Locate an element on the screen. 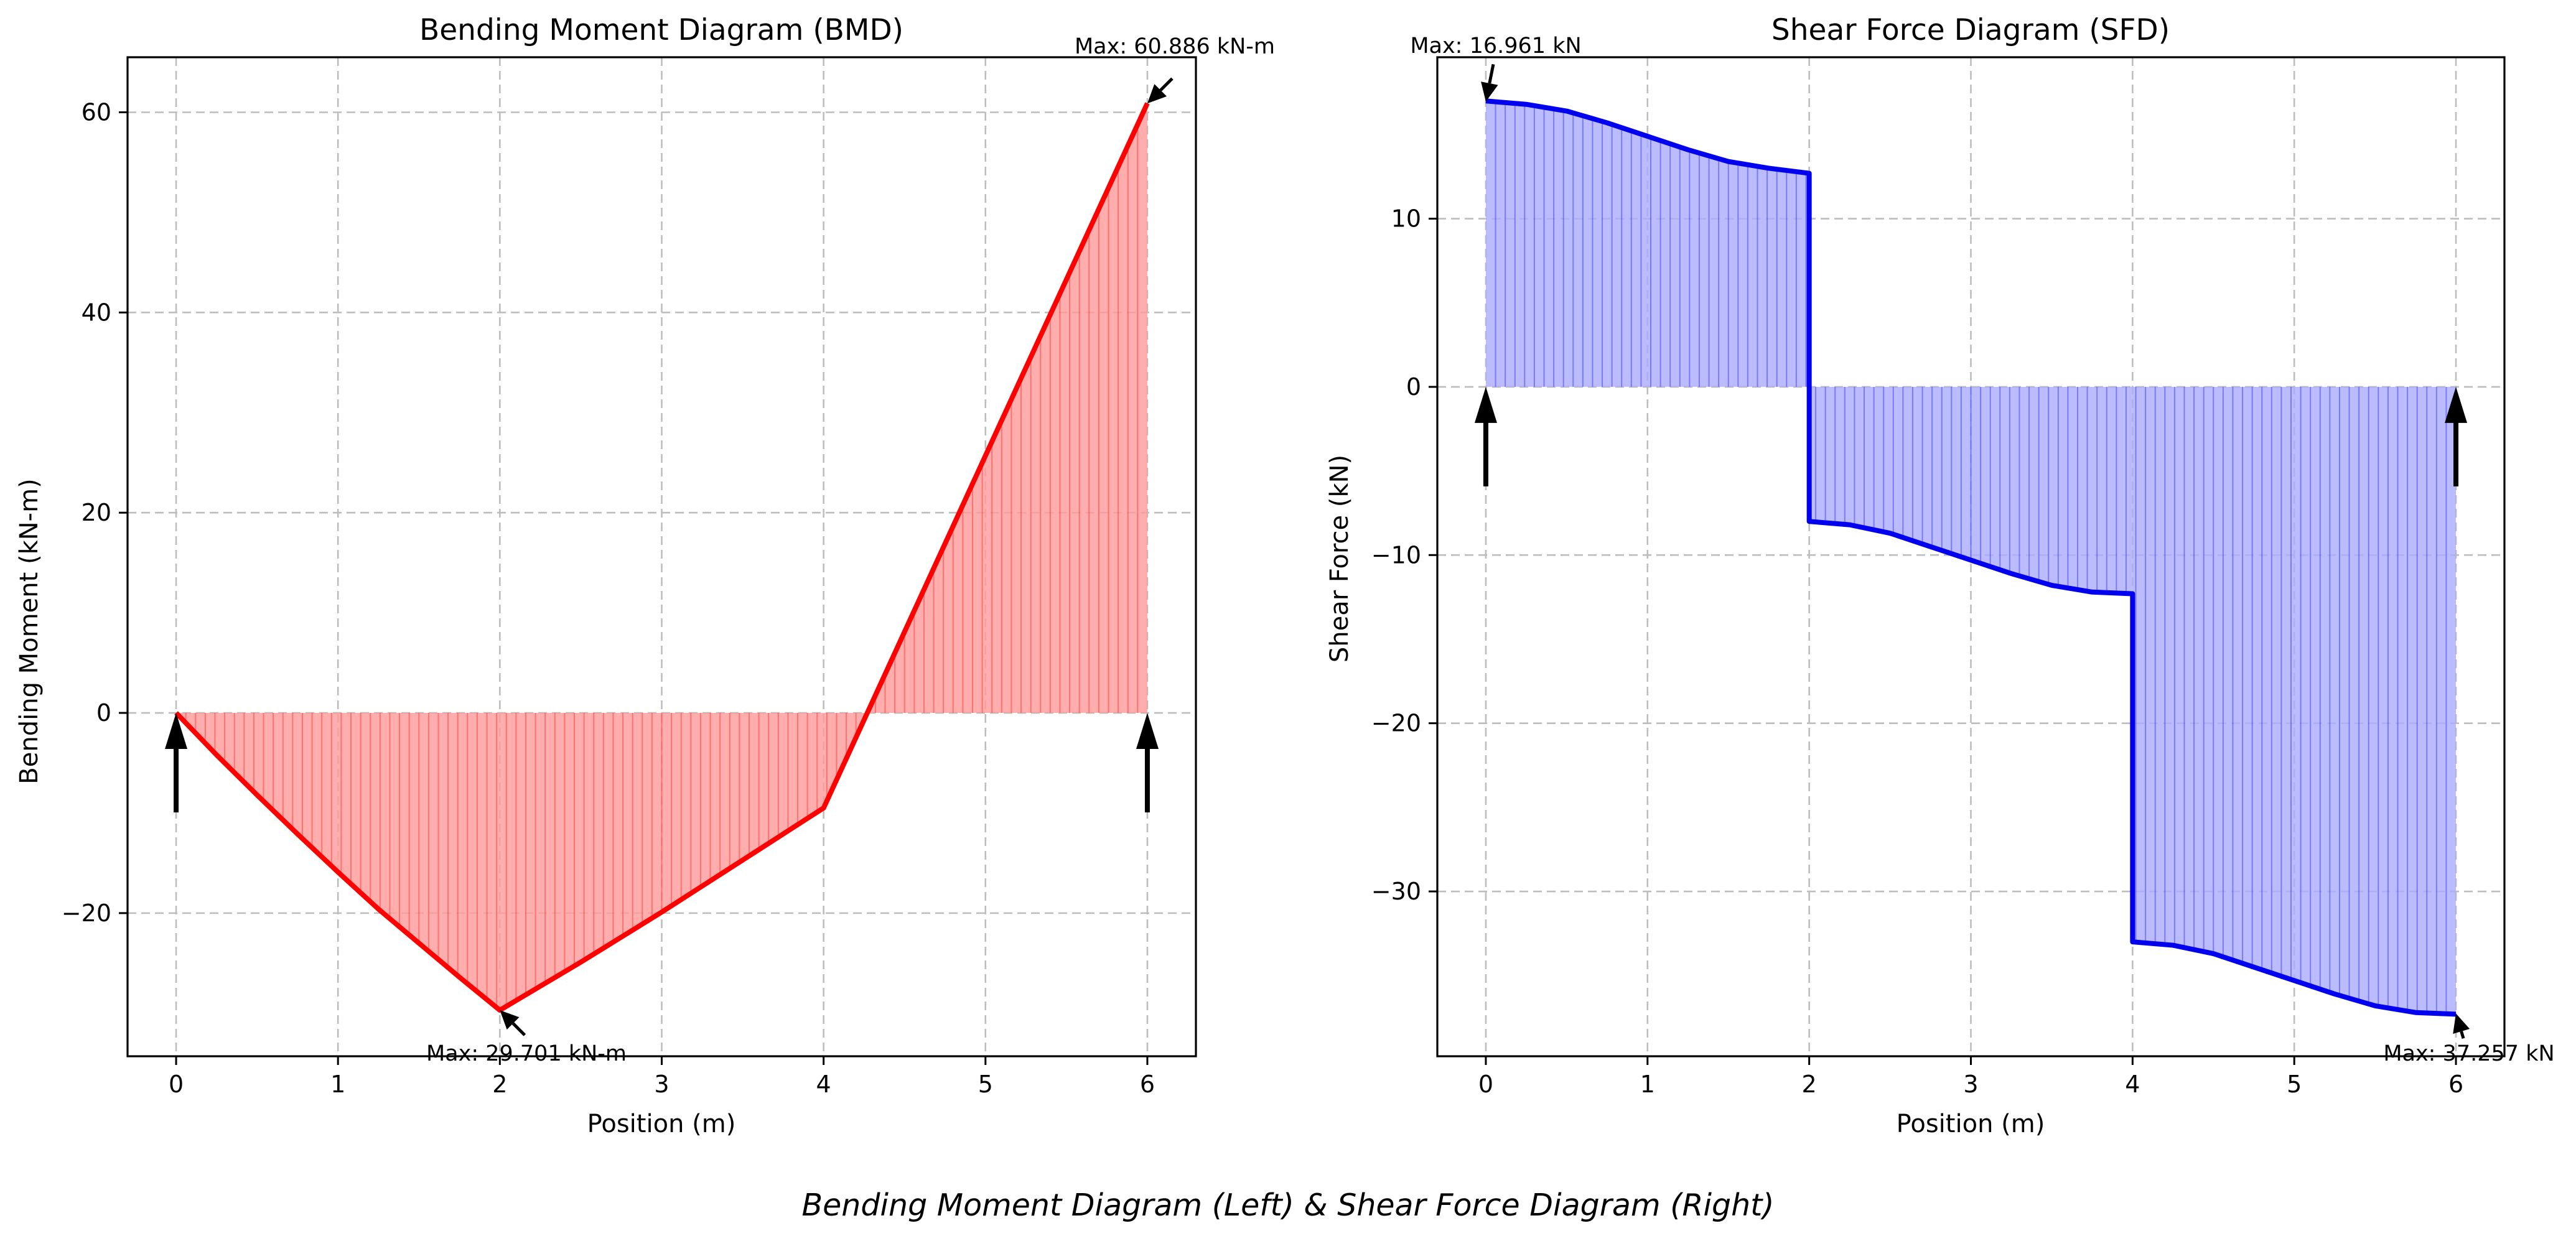 The height and width of the screenshot is (1241, 2576). sfd-max-annotation: Max: 16.961 kN is located at coordinates (1496, 46).